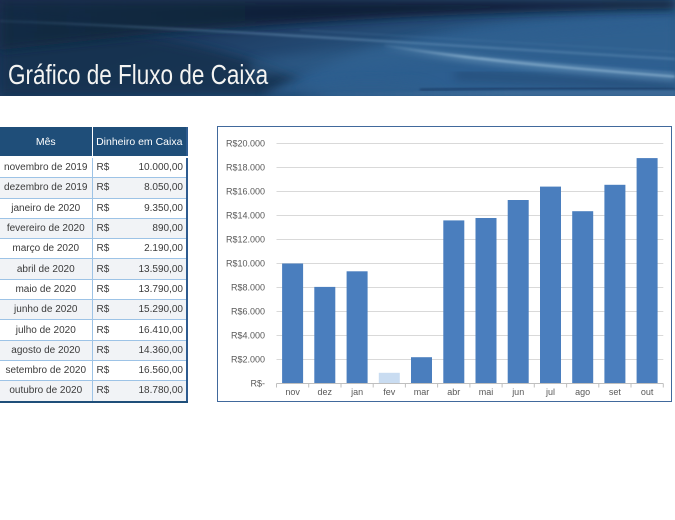 This screenshot has width=675, height=520. Describe the element at coordinates (248, 312) in the screenshot. I see `svg-text: R$6.000` at that location.